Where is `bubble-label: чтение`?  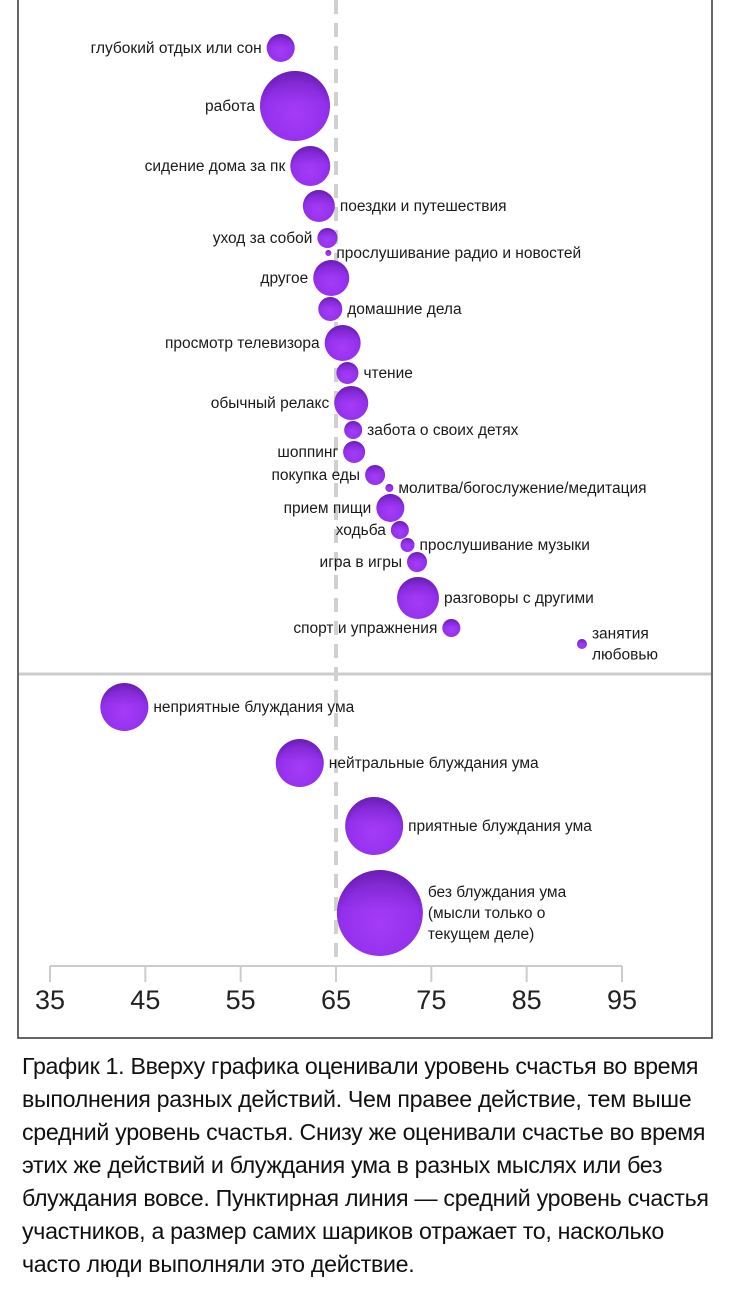 bubble-label: чтение is located at coordinates (387, 373).